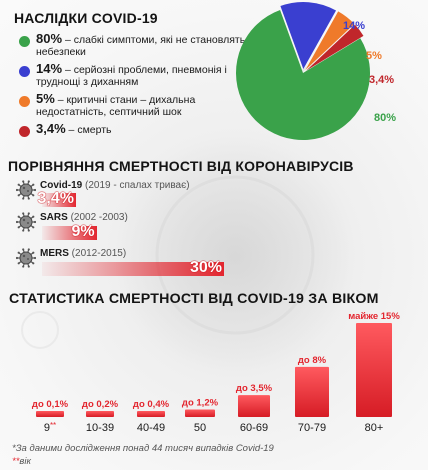 The height and width of the screenshot is (470, 428). I want to click on mortality-bar: 30%, so click(133, 267).